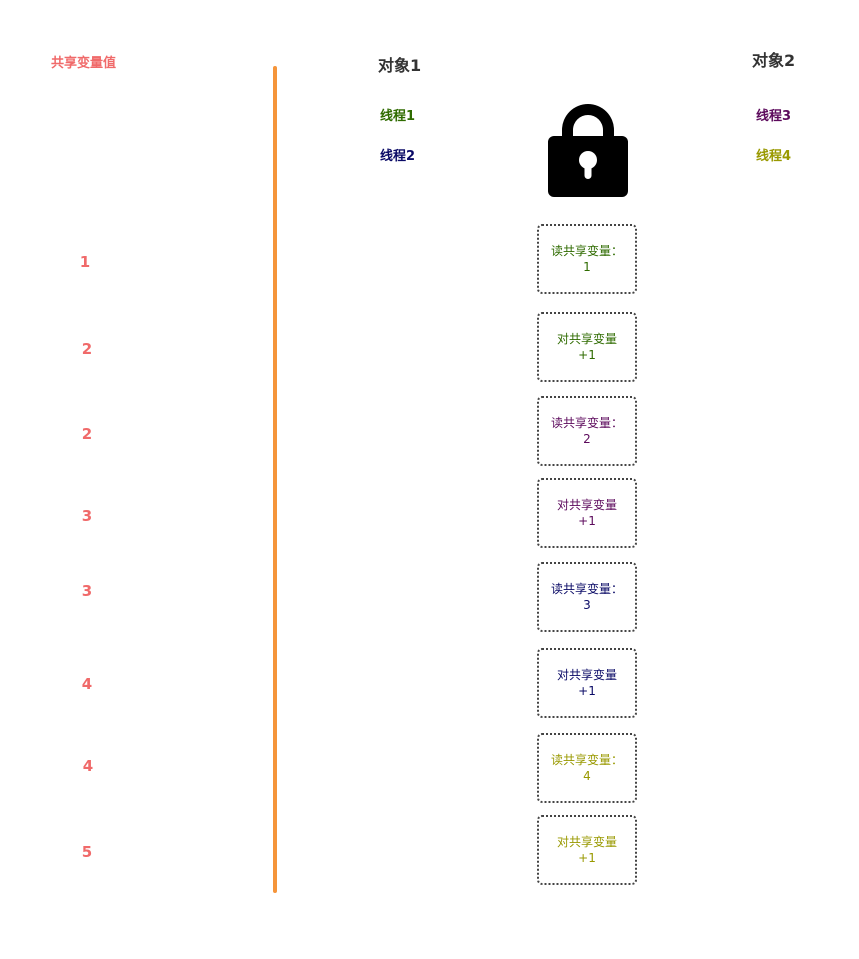  Describe the element at coordinates (275, 479) in the screenshot. I see `divider-line` at that location.